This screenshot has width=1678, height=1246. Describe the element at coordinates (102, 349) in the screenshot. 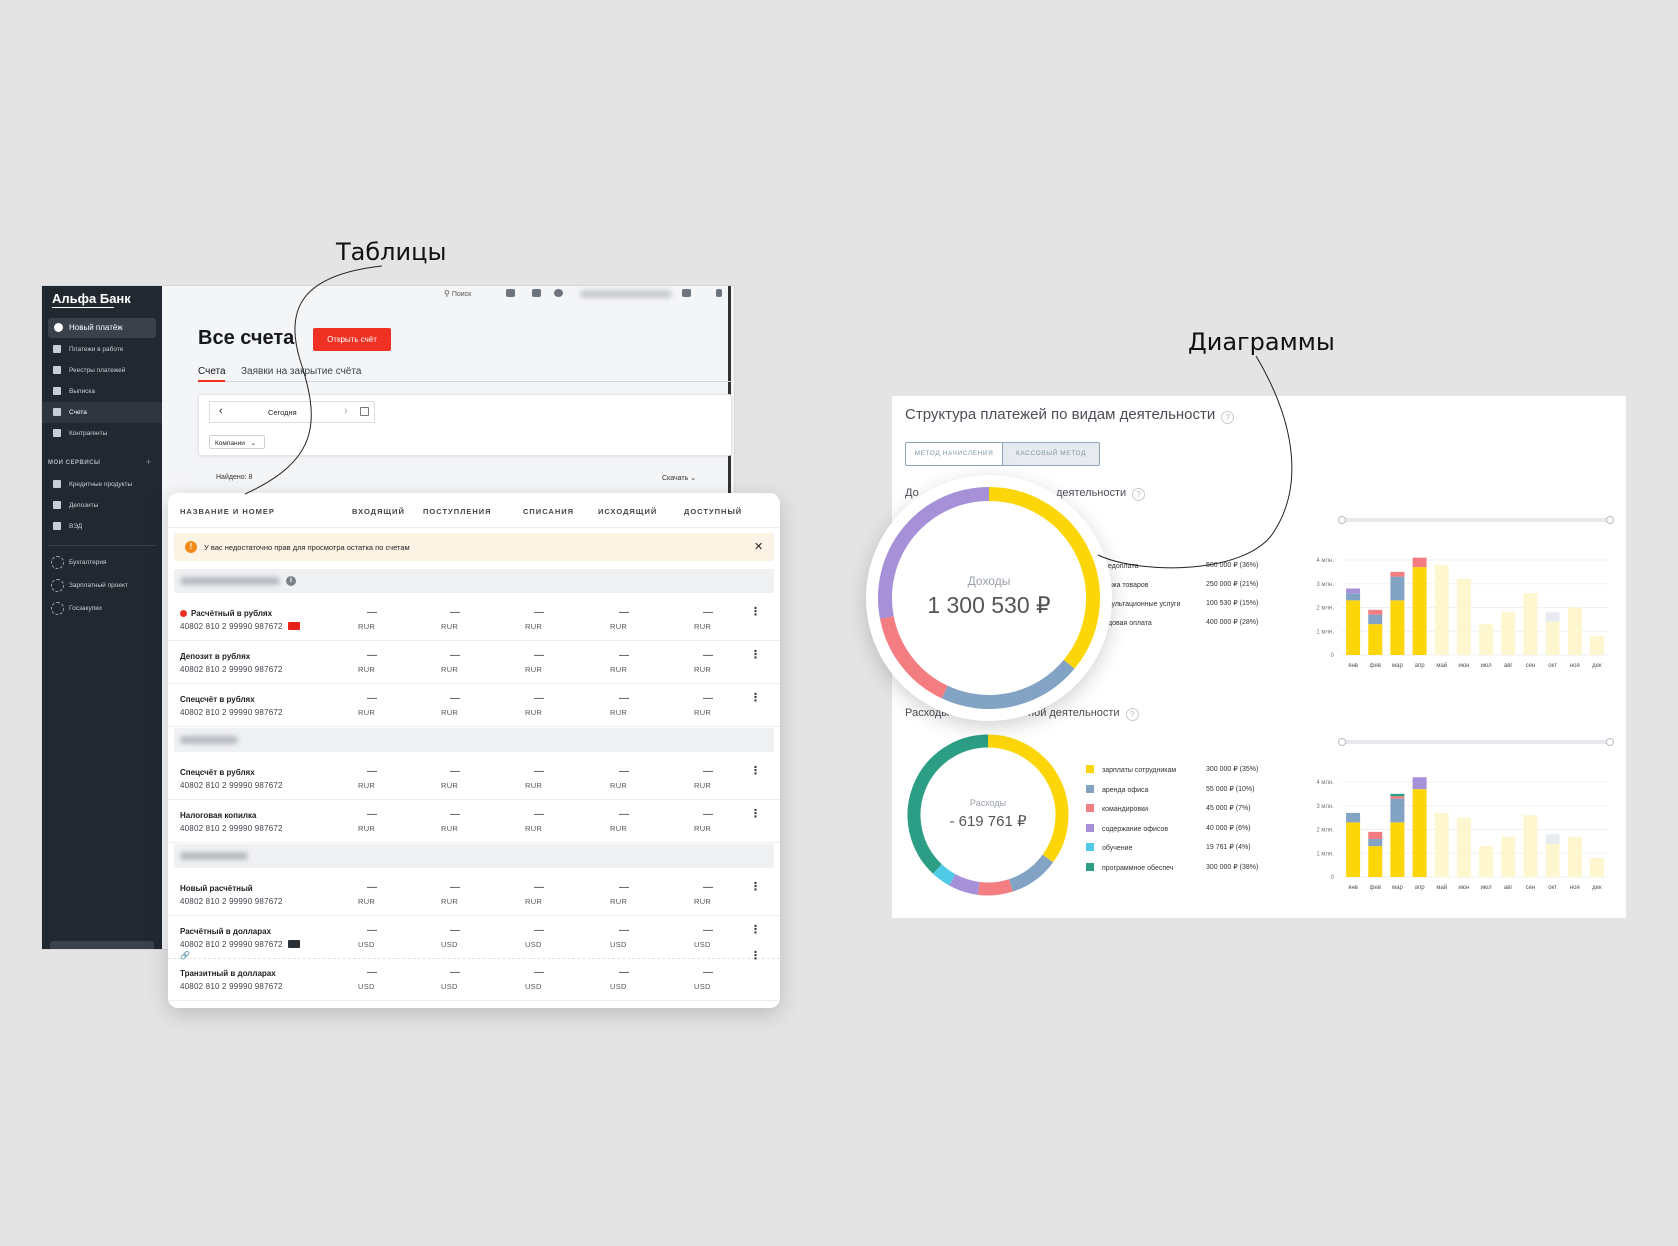

I see `sidebar-item: Платежи в работе` at that location.